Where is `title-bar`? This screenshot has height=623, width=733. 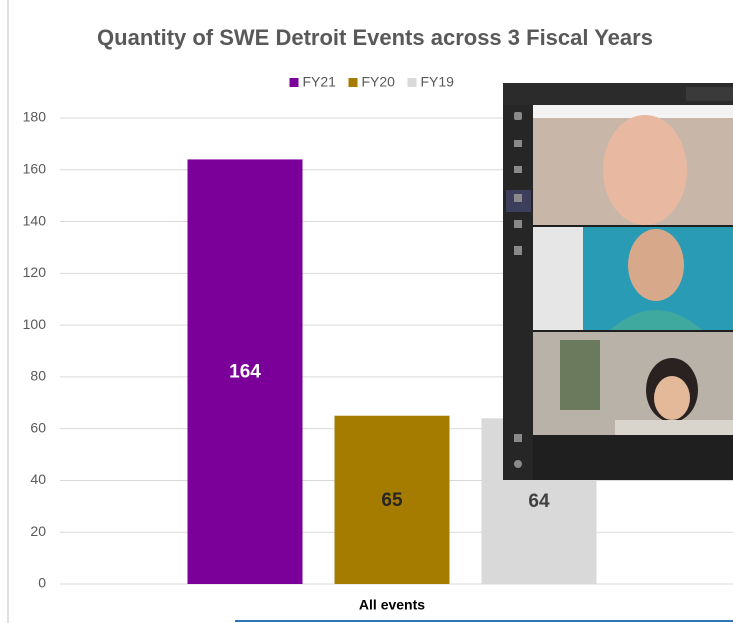
title-bar is located at coordinates (618, 94).